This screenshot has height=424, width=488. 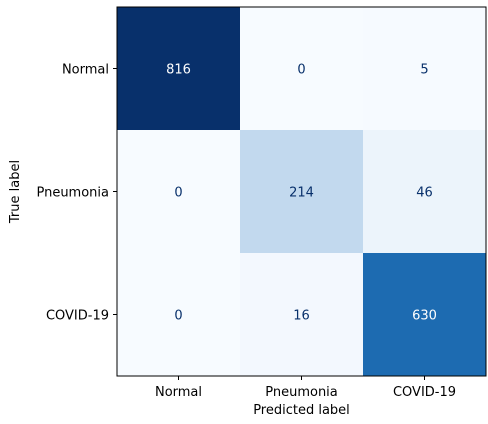 I want to click on cell-covid-19-pneumonia, so click(x=301, y=314).